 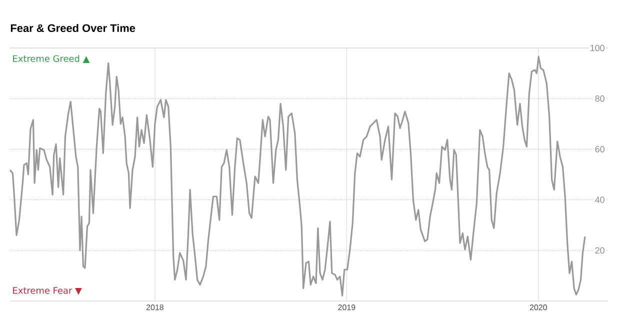 I want to click on annotation: Extreme Fear ▼, so click(x=47, y=291).